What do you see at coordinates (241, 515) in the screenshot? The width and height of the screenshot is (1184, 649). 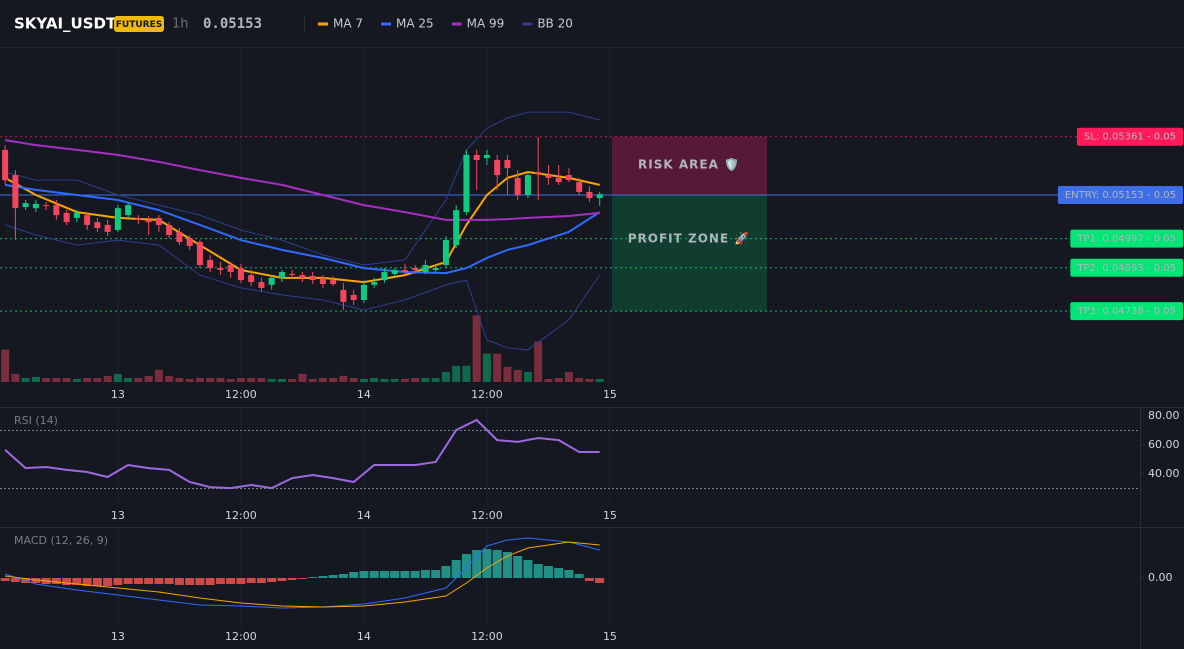 I see `x-tick-label: 12:00` at bounding box center [241, 515].